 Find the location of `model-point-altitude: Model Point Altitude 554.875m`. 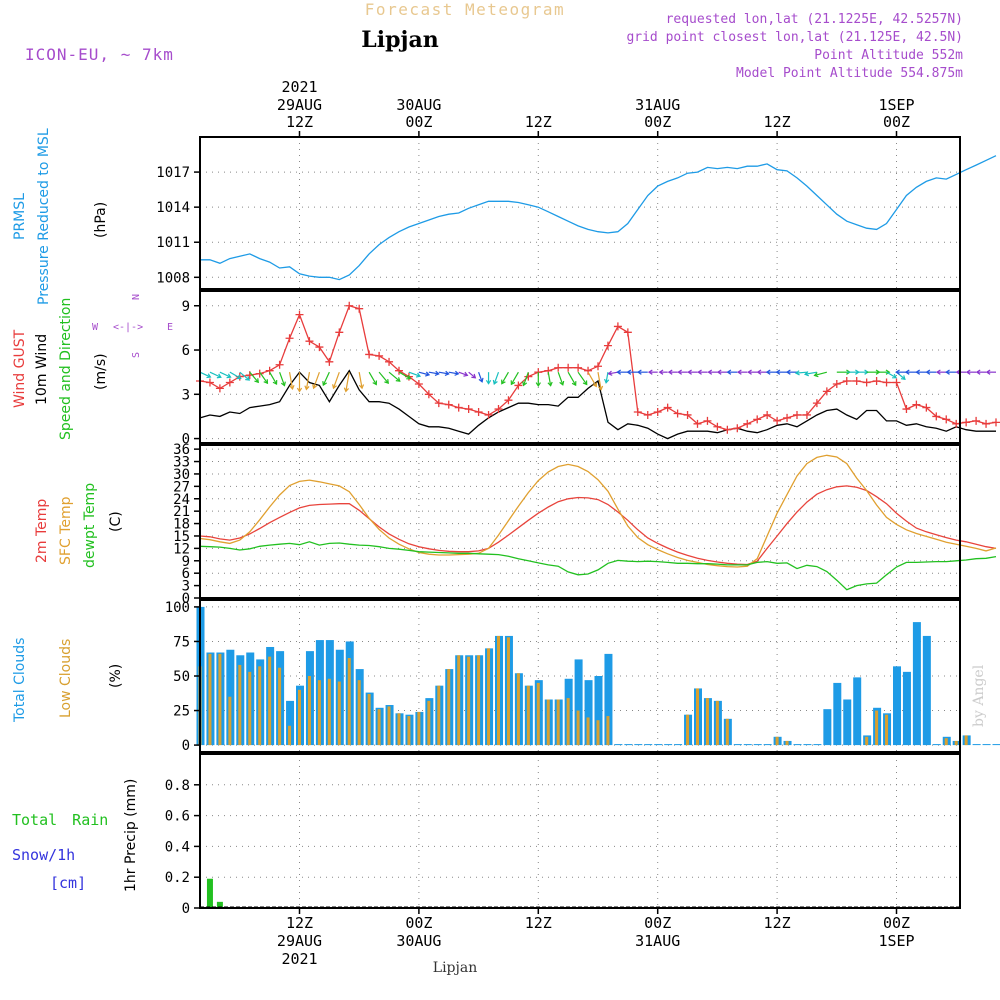

model-point-altitude: Model Point Altitude 554.875m is located at coordinates (849, 73).